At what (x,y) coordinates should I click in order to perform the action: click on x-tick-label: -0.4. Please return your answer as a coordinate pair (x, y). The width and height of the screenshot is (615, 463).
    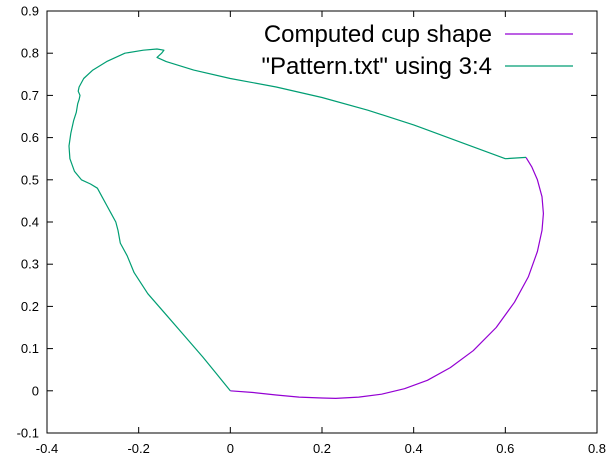
    Looking at the image, I should click on (47, 448).